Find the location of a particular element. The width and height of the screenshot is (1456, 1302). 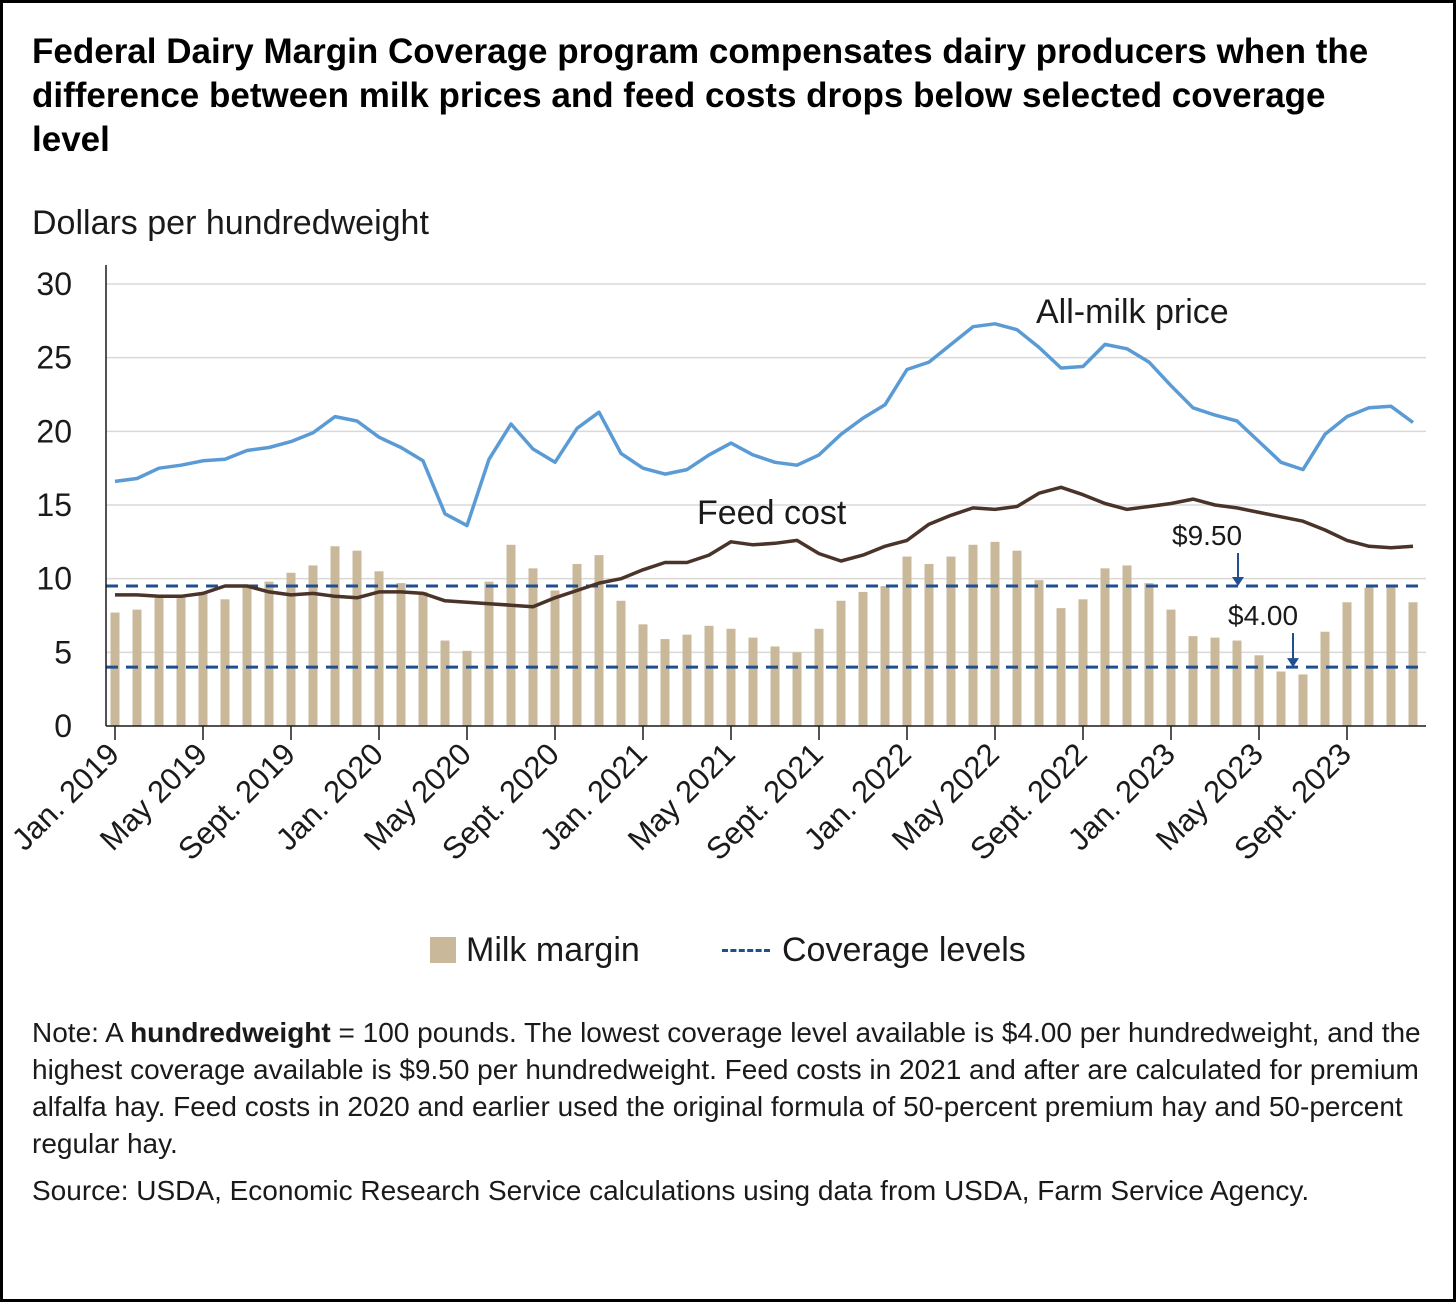

legend-label-coverage-levels: Coverage levels is located at coordinates (904, 949).